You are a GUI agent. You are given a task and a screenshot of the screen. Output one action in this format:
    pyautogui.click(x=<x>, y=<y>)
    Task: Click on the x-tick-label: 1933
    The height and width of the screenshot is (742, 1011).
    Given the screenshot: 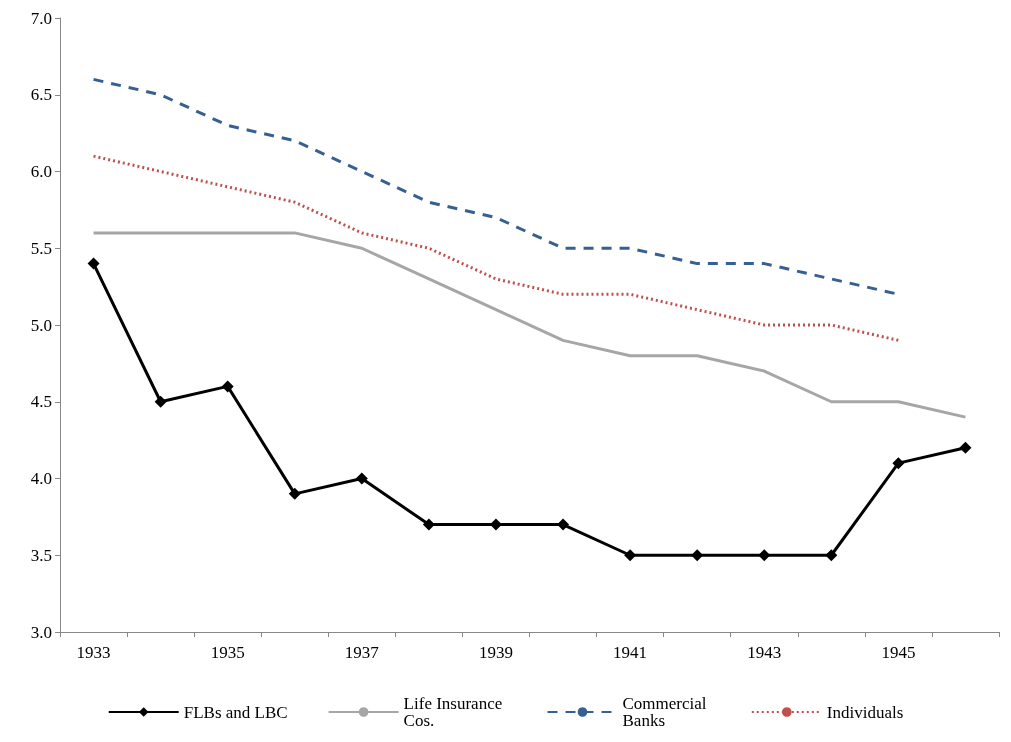 What is the action you would take?
    pyautogui.click(x=93, y=652)
    